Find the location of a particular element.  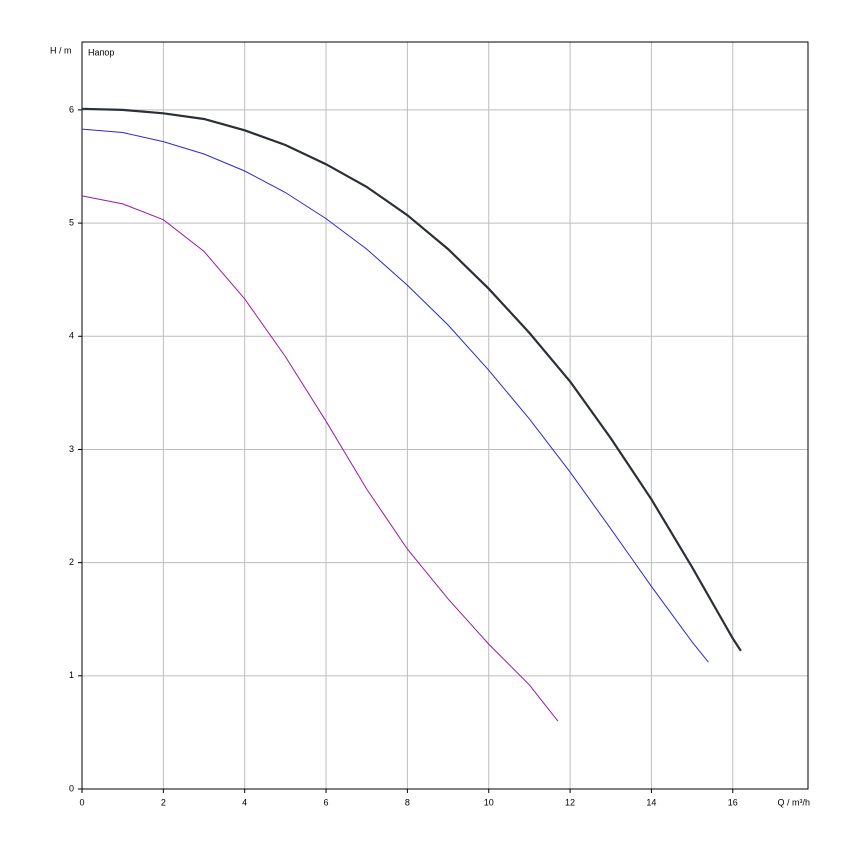

x-tick-label: 0 is located at coordinates (81, 802).